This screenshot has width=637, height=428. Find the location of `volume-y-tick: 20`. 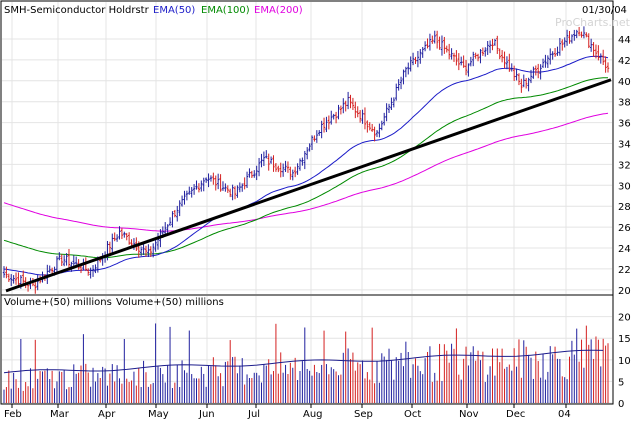

volume-y-tick: 20 is located at coordinates (624, 318).